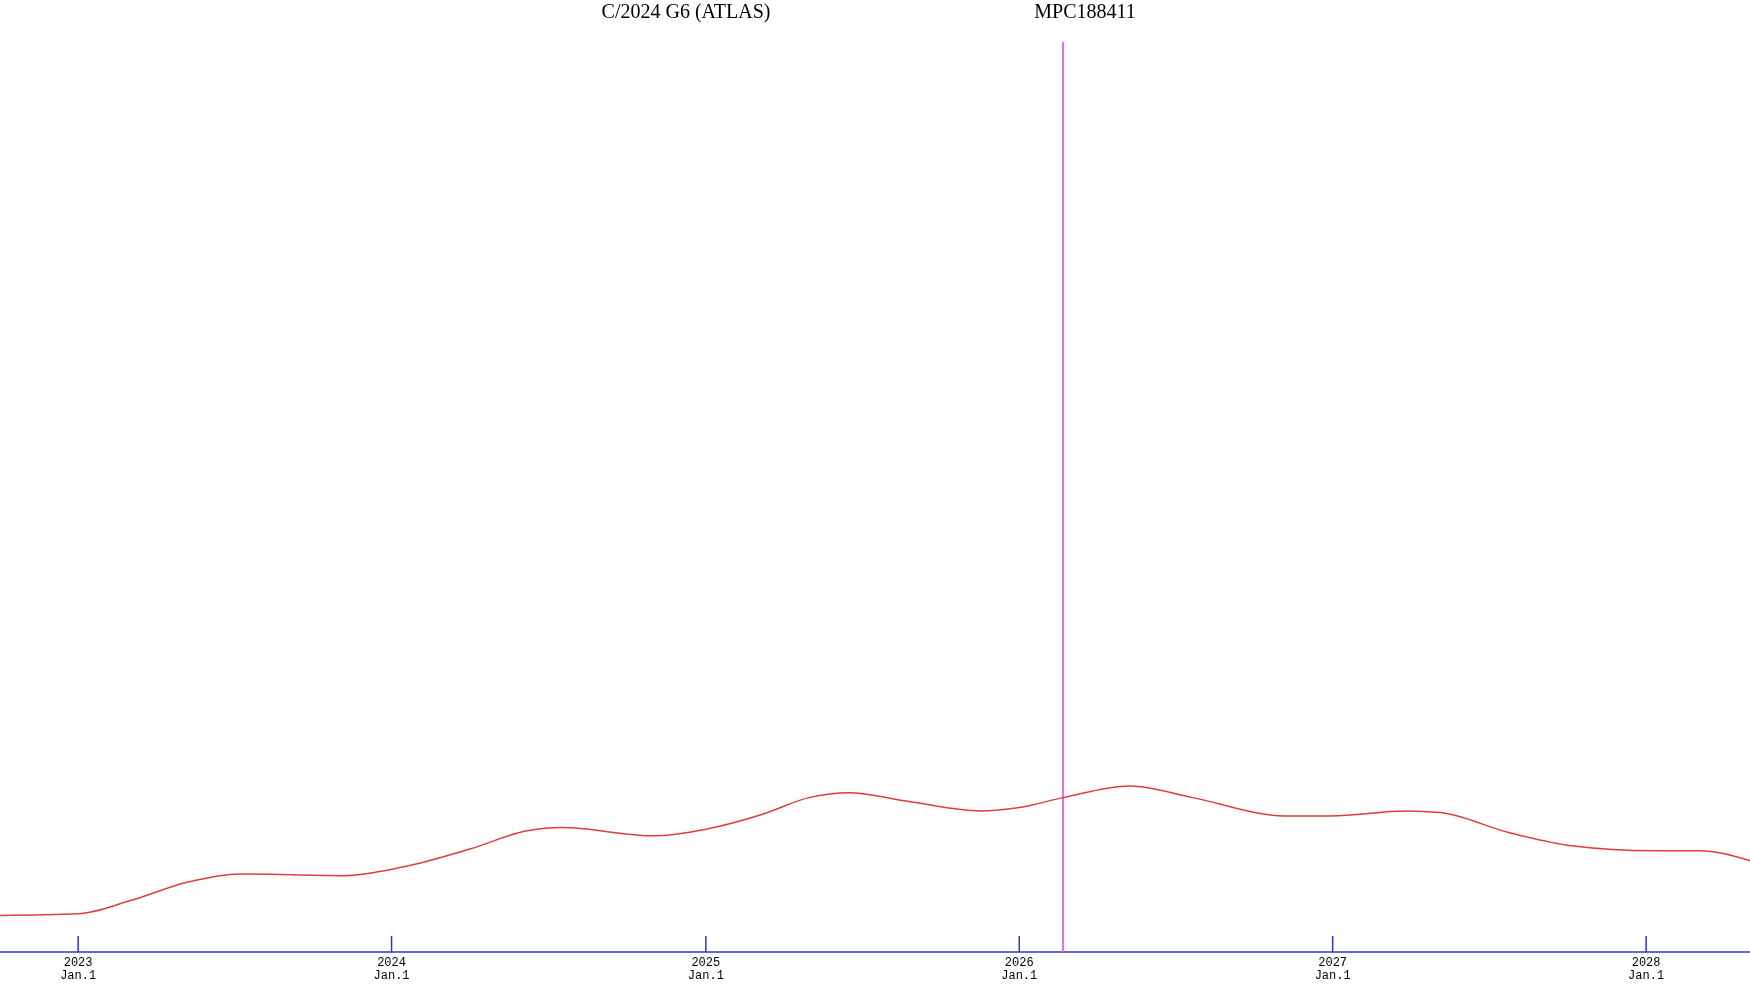 The image size is (1750, 991). I want to click on x-tick-label: 2027 Jan.1, so click(1332, 969).